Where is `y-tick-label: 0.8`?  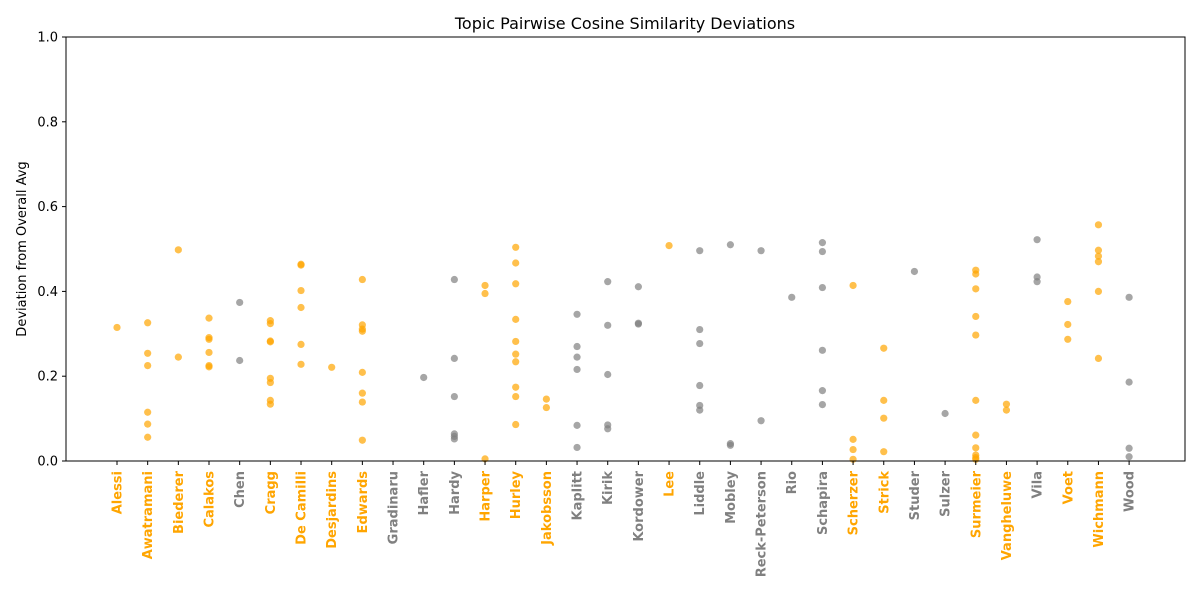
y-tick-label: 0.8 is located at coordinates (47, 122).